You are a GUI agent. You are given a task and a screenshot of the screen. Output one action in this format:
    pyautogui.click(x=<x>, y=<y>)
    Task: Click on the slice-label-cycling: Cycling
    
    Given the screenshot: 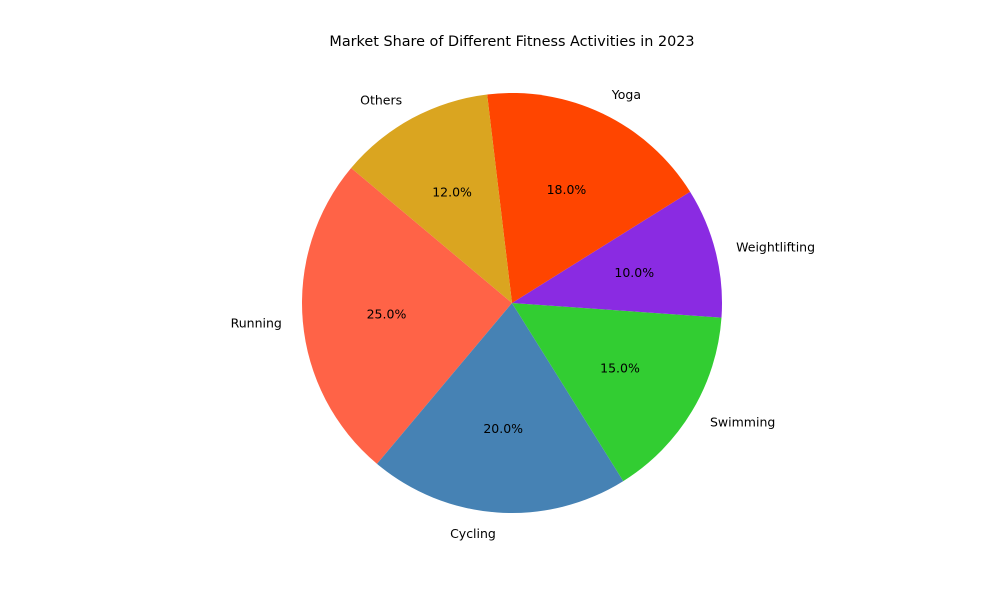 What is the action you would take?
    pyautogui.click(x=473, y=533)
    